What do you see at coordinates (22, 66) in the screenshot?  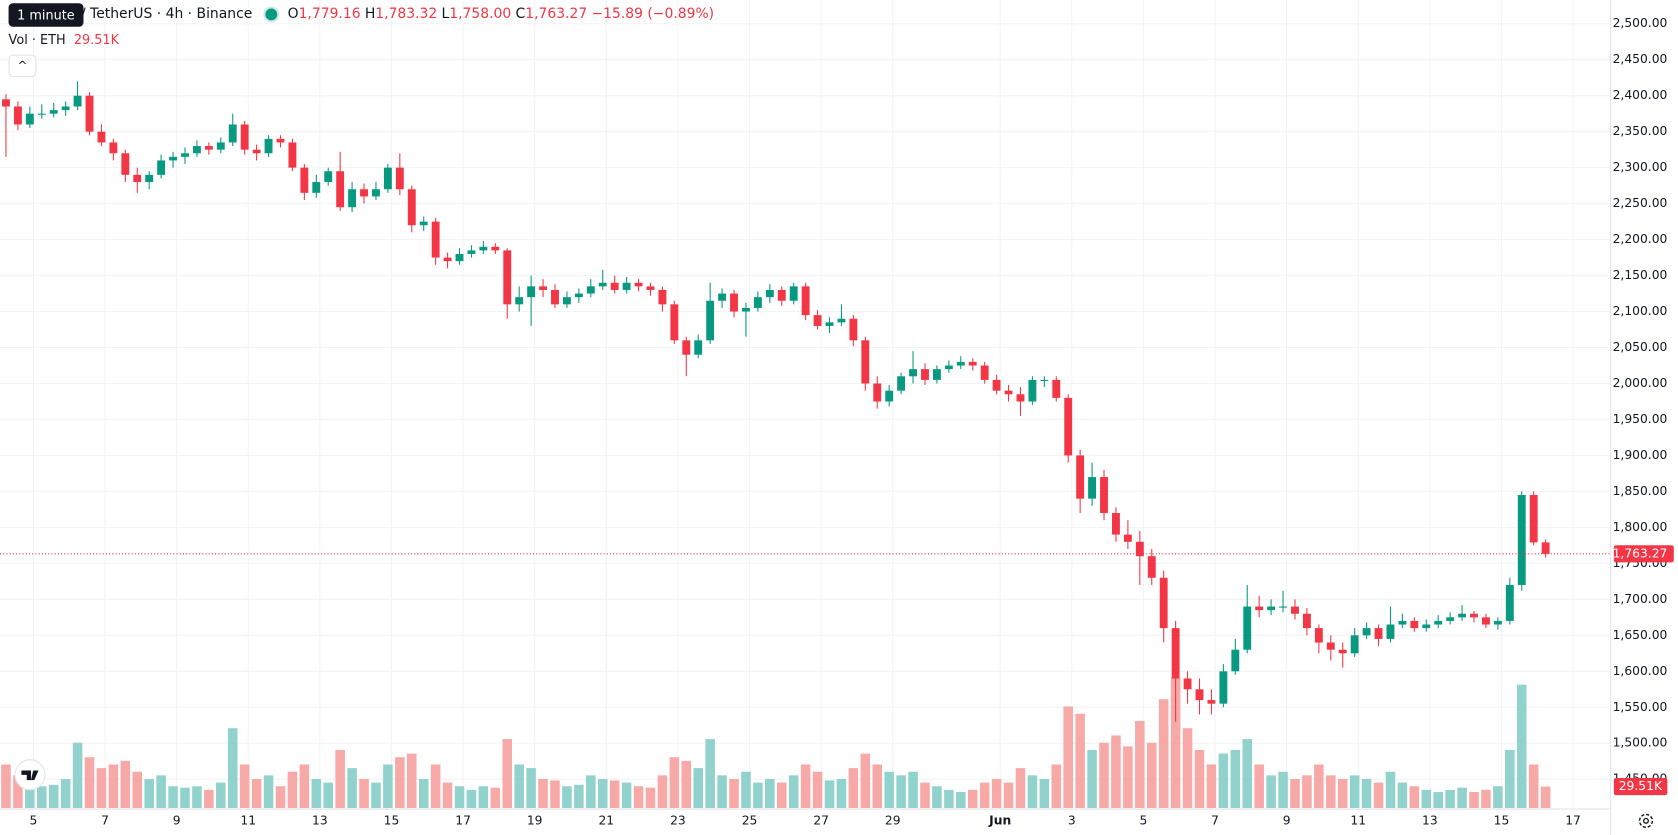 I see `collapse-button: ^` at bounding box center [22, 66].